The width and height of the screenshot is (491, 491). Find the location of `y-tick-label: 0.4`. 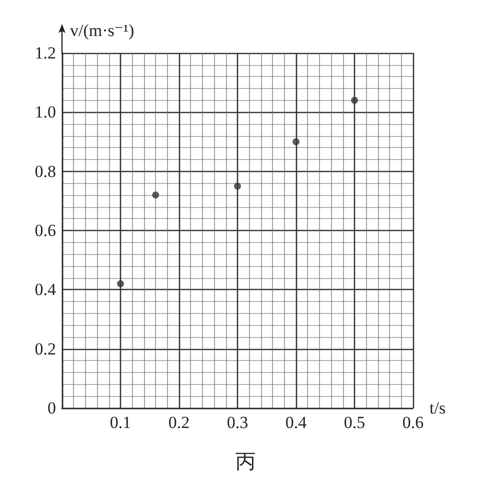

y-tick-label: 0.4 is located at coordinates (45, 290).